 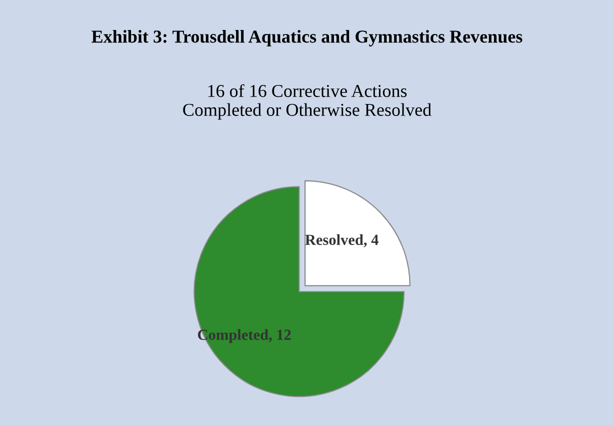 I want to click on data-label: , 12, so click(x=279, y=336).